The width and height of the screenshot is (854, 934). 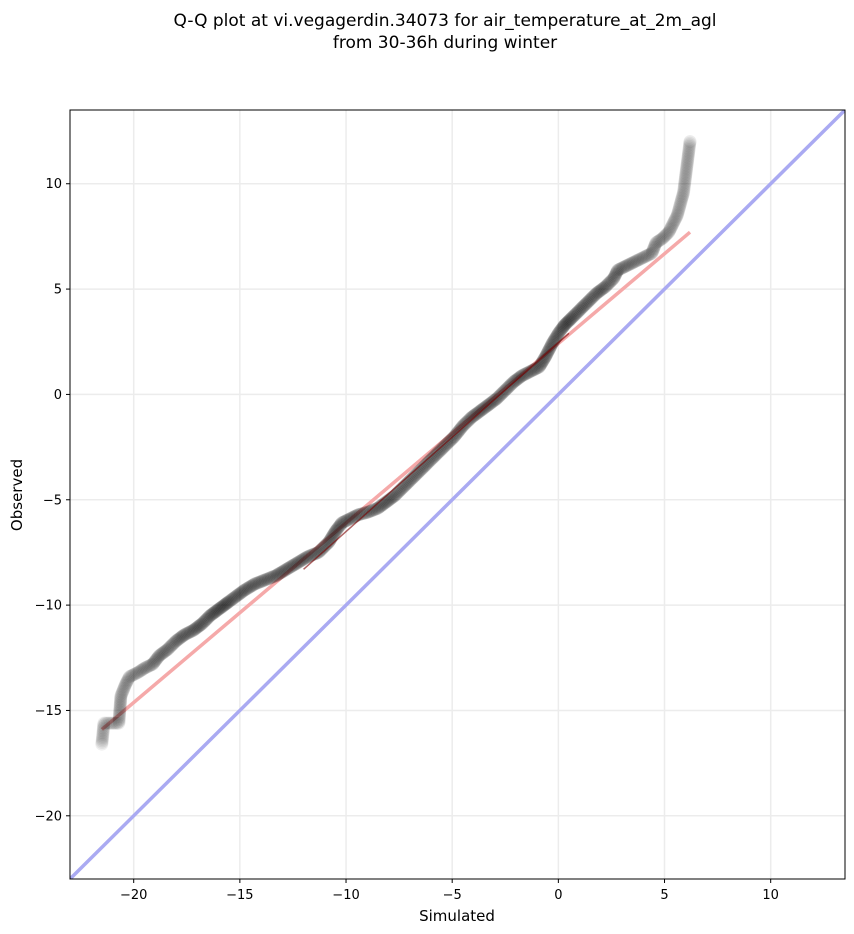 I want to click on x-tick-label: −5, so click(x=452, y=895).